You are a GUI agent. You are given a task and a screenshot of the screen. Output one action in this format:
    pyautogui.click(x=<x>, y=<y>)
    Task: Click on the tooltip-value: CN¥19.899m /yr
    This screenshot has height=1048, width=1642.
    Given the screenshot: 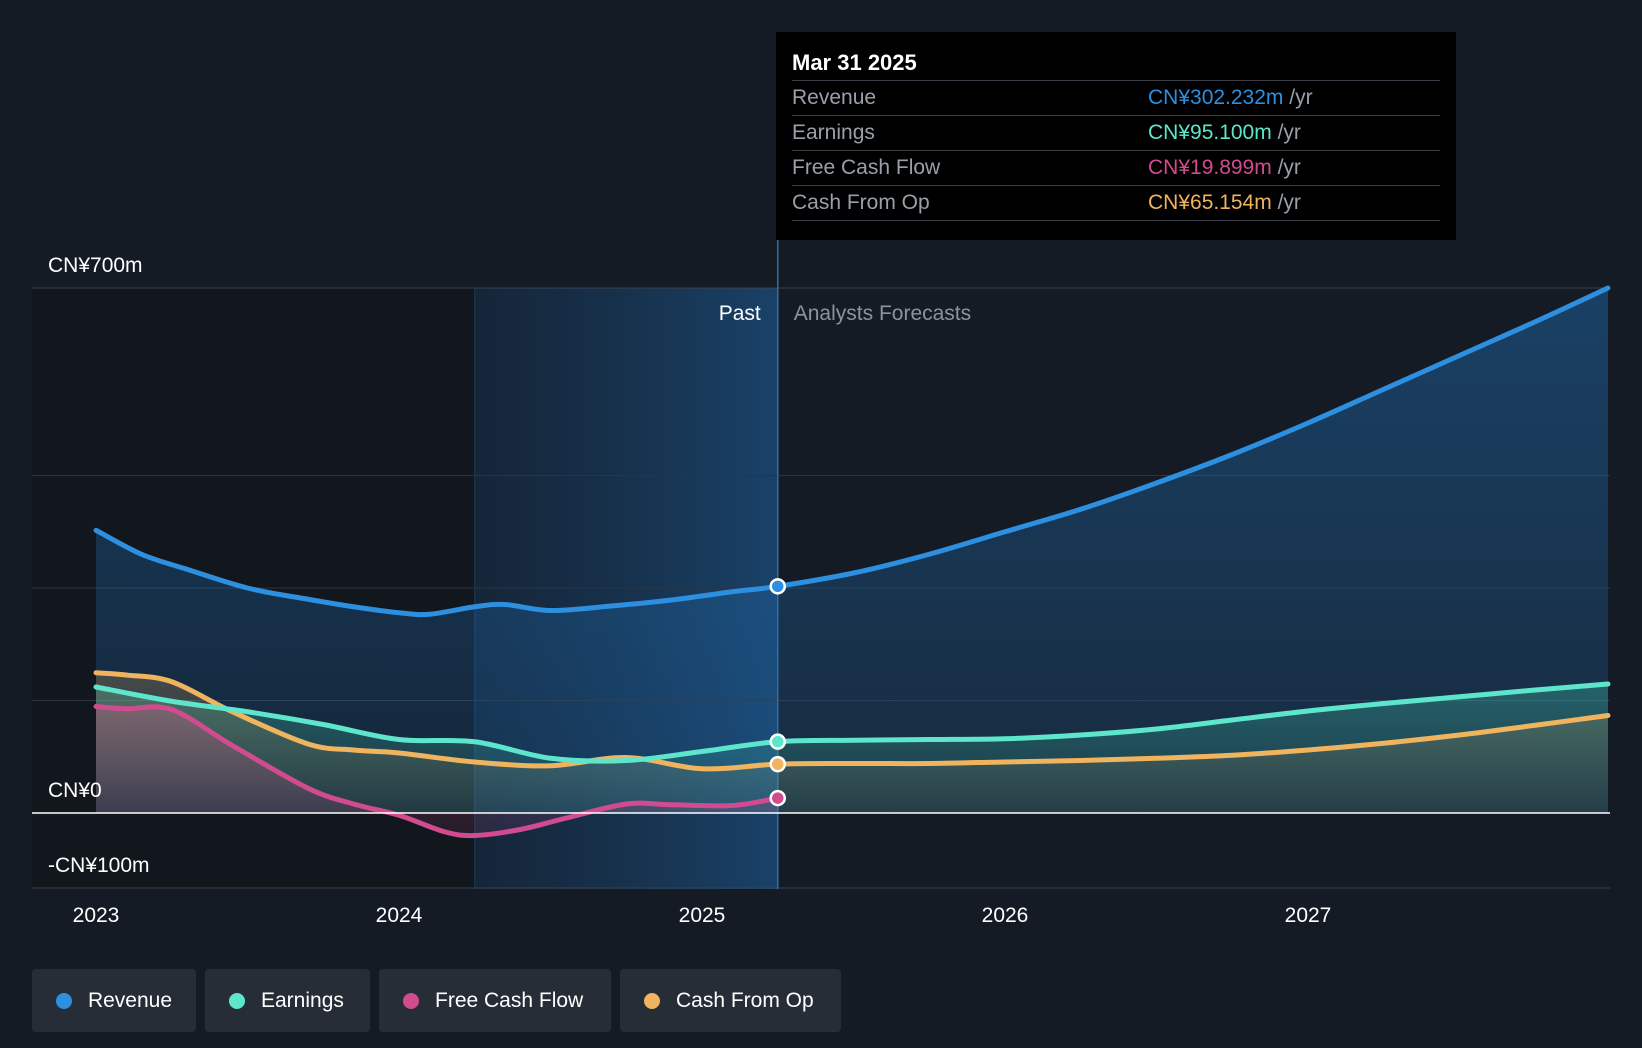 What is the action you would take?
    pyautogui.click(x=1224, y=168)
    